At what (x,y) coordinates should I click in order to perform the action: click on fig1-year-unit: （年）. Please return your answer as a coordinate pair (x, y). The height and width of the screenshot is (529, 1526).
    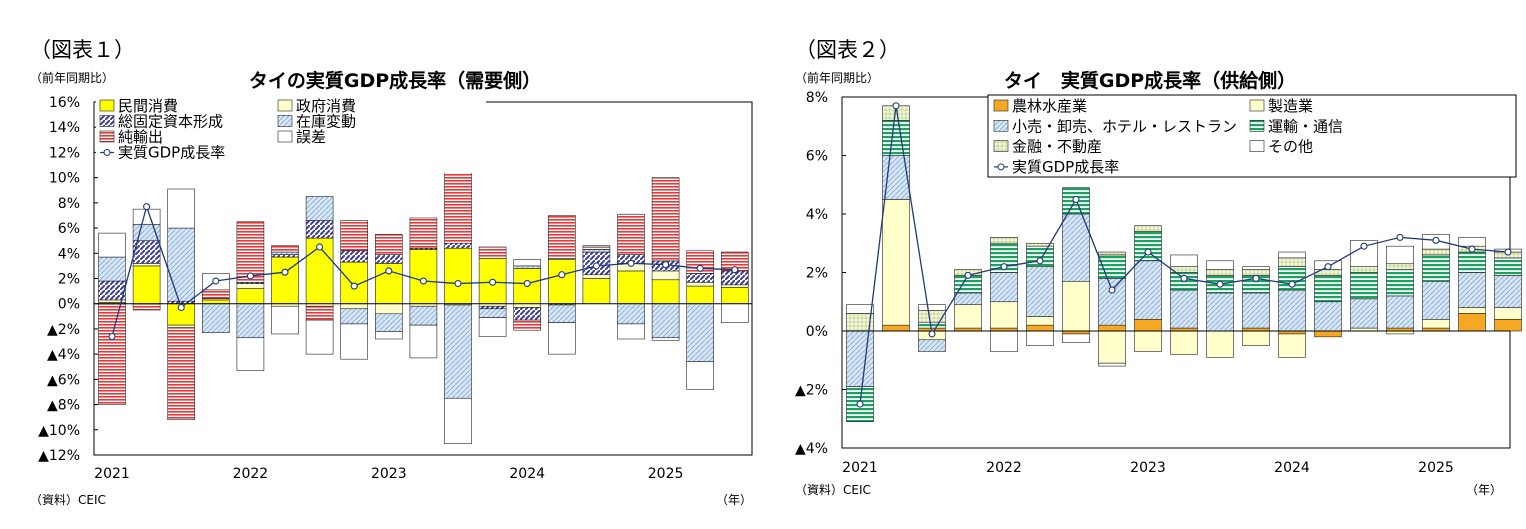
    Looking at the image, I should click on (734, 500).